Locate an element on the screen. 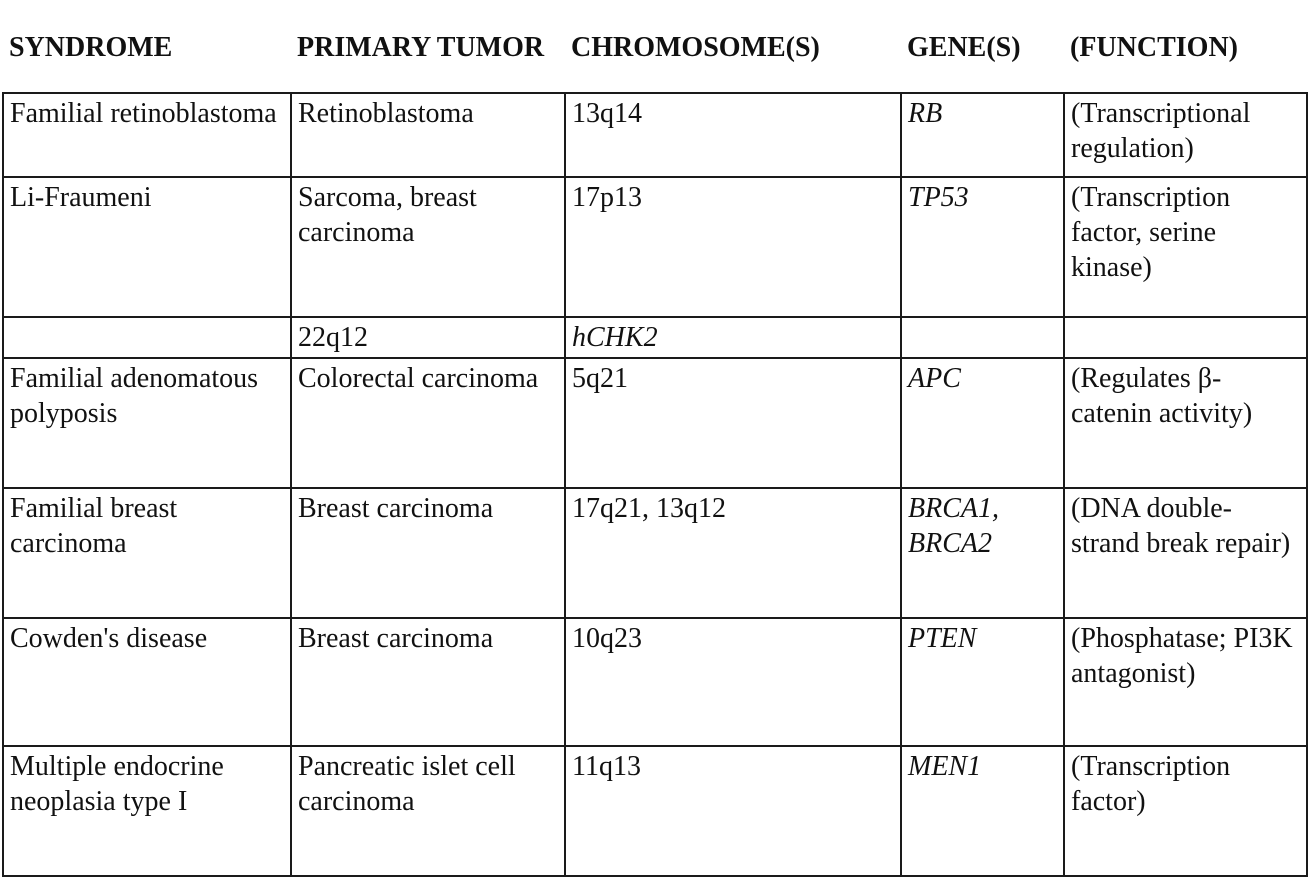  cell-chromosomes: 17p13 is located at coordinates (733, 247).